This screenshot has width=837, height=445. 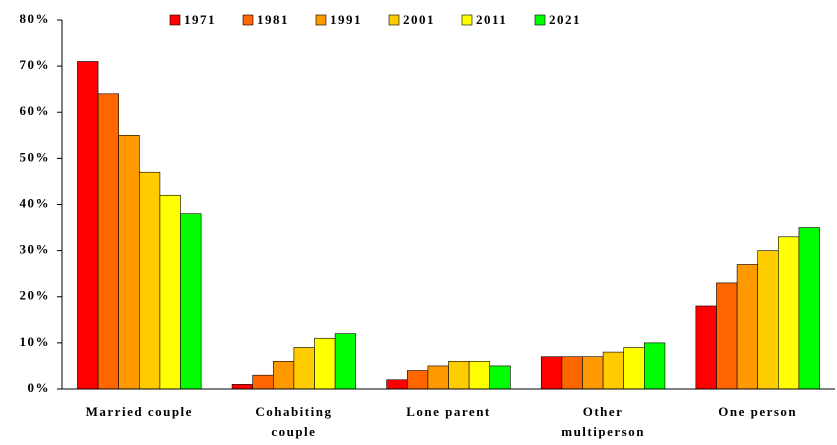 I want to click on y-tick-label: 50%, so click(x=35, y=156).